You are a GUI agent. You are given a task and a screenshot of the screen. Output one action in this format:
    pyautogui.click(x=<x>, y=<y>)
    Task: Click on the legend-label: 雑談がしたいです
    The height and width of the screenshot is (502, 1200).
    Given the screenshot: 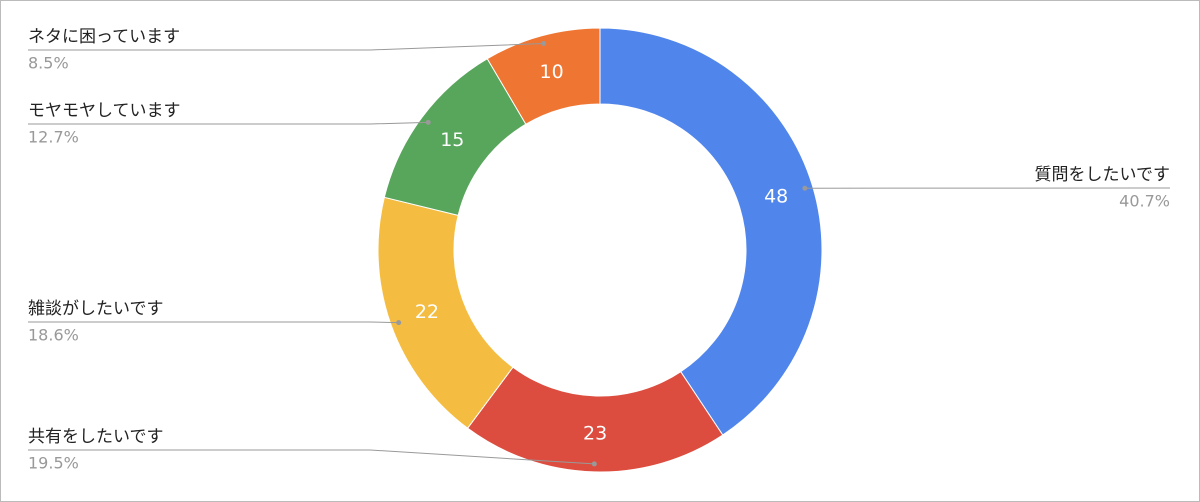 What is the action you would take?
    pyautogui.click(x=96, y=309)
    